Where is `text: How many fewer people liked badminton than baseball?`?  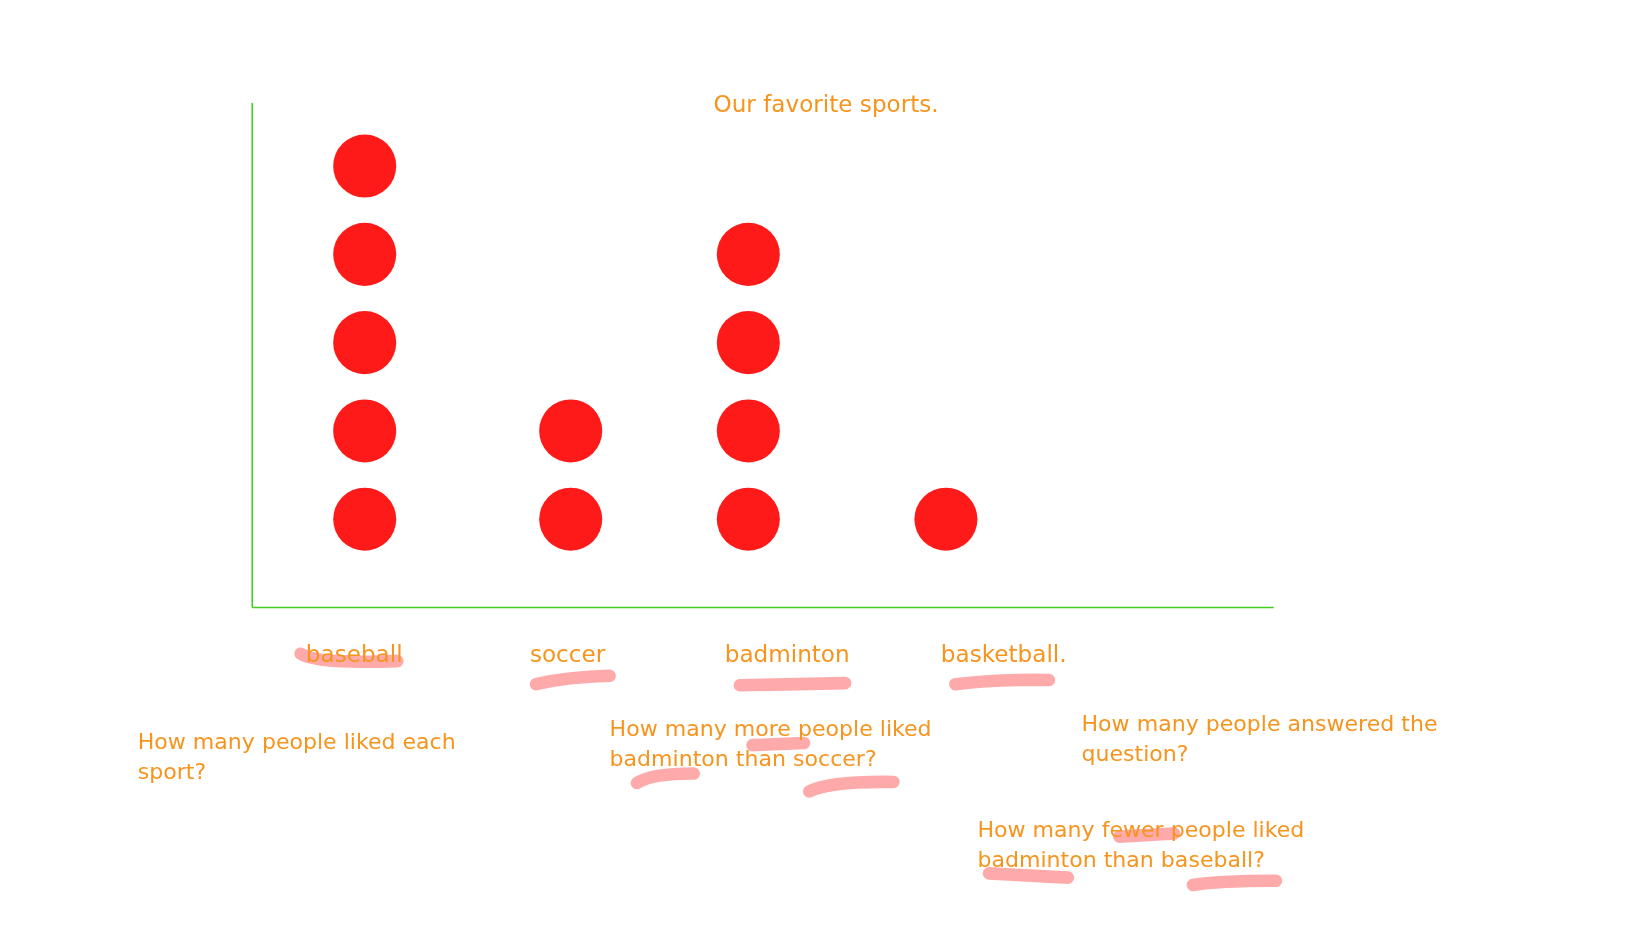 text: How many fewer people liked badminton than baseball? is located at coordinates (1141, 844).